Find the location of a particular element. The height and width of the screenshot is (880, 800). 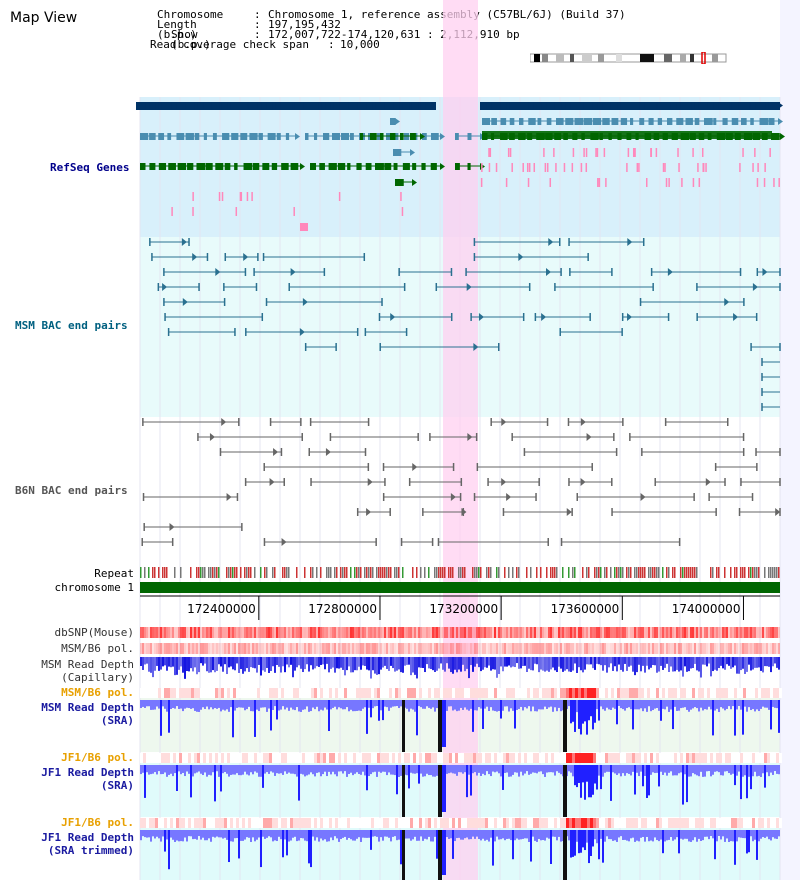

track-label-chromosome: chromosome 1 is located at coordinates (94, 587).